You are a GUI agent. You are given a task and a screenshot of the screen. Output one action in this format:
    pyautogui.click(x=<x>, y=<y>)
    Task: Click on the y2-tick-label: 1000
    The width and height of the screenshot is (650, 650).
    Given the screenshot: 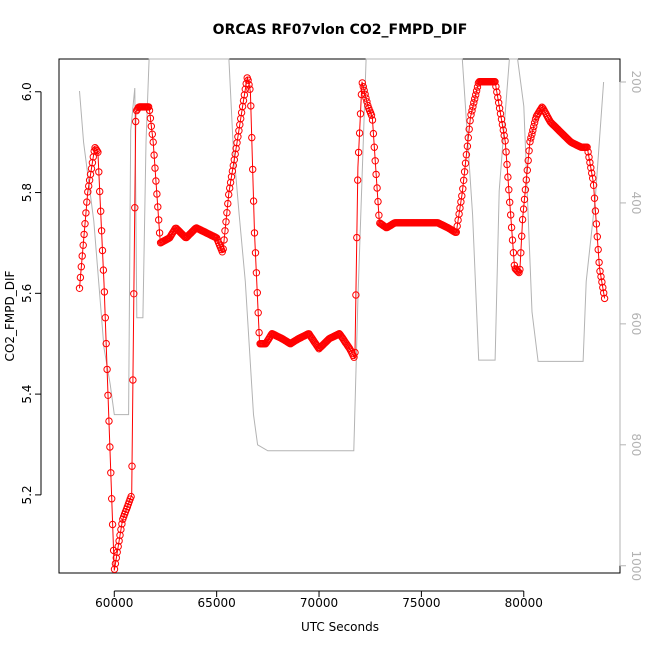 What is the action you would take?
    pyautogui.click(x=636, y=565)
    